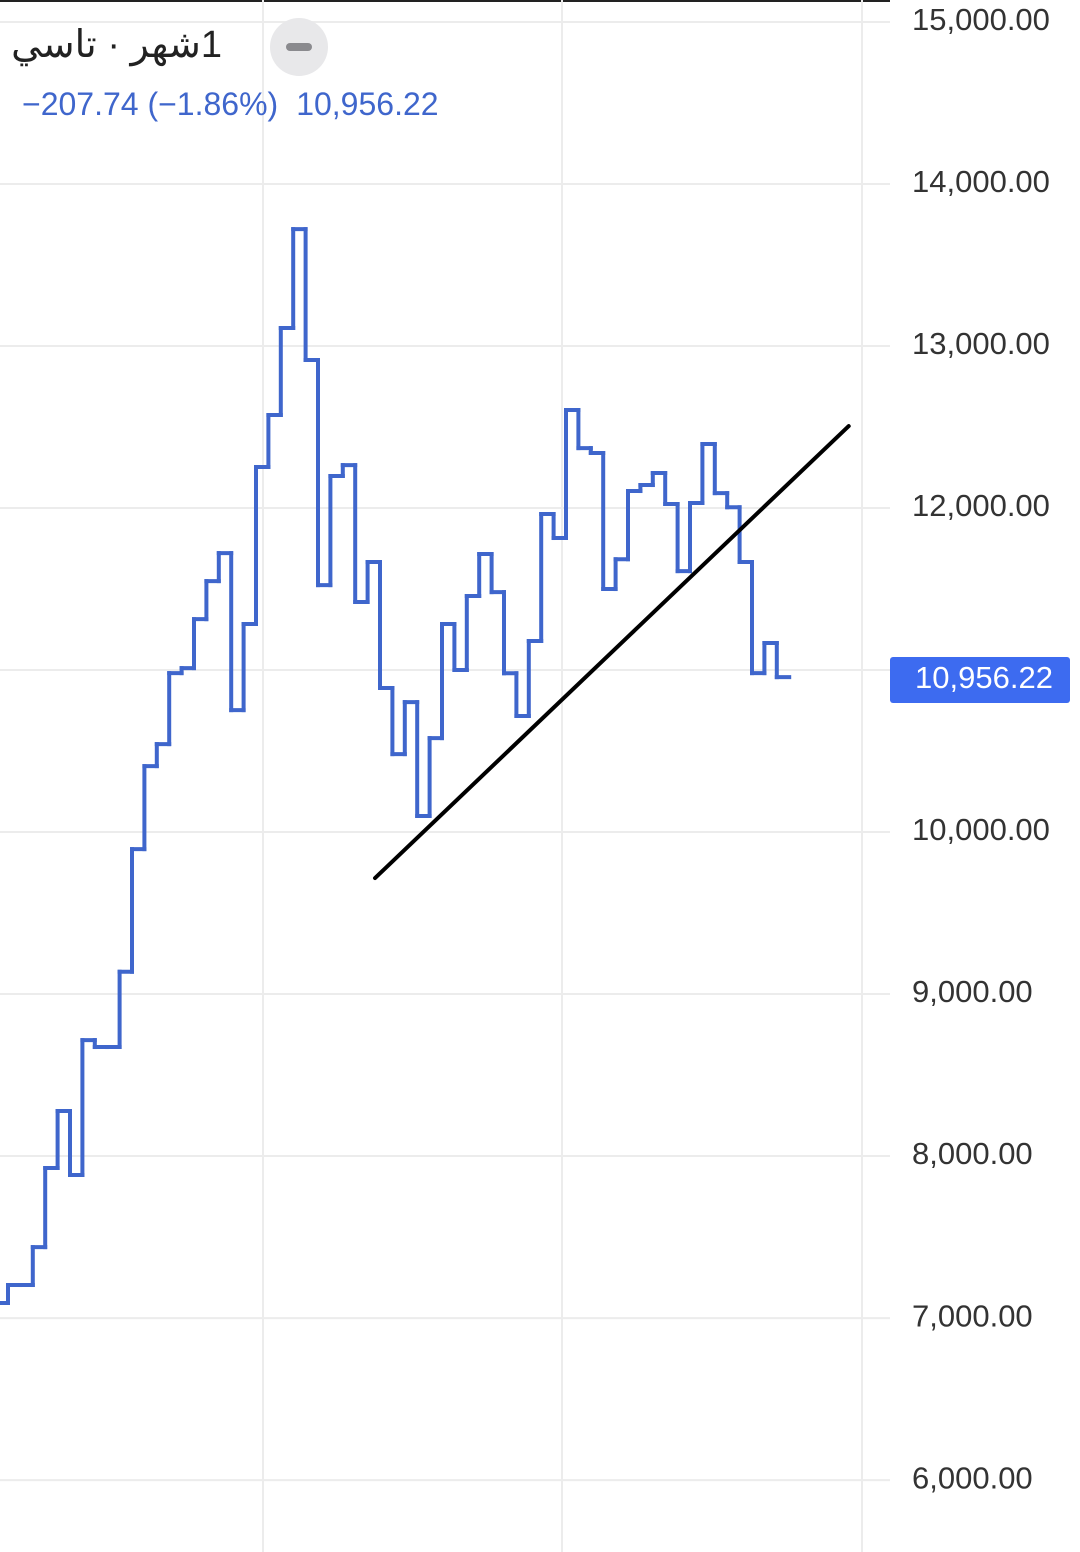  Describe the element at coordinates (981, 343) in the screenshot. I see `y-tick-label: 13,000.00` at that location.